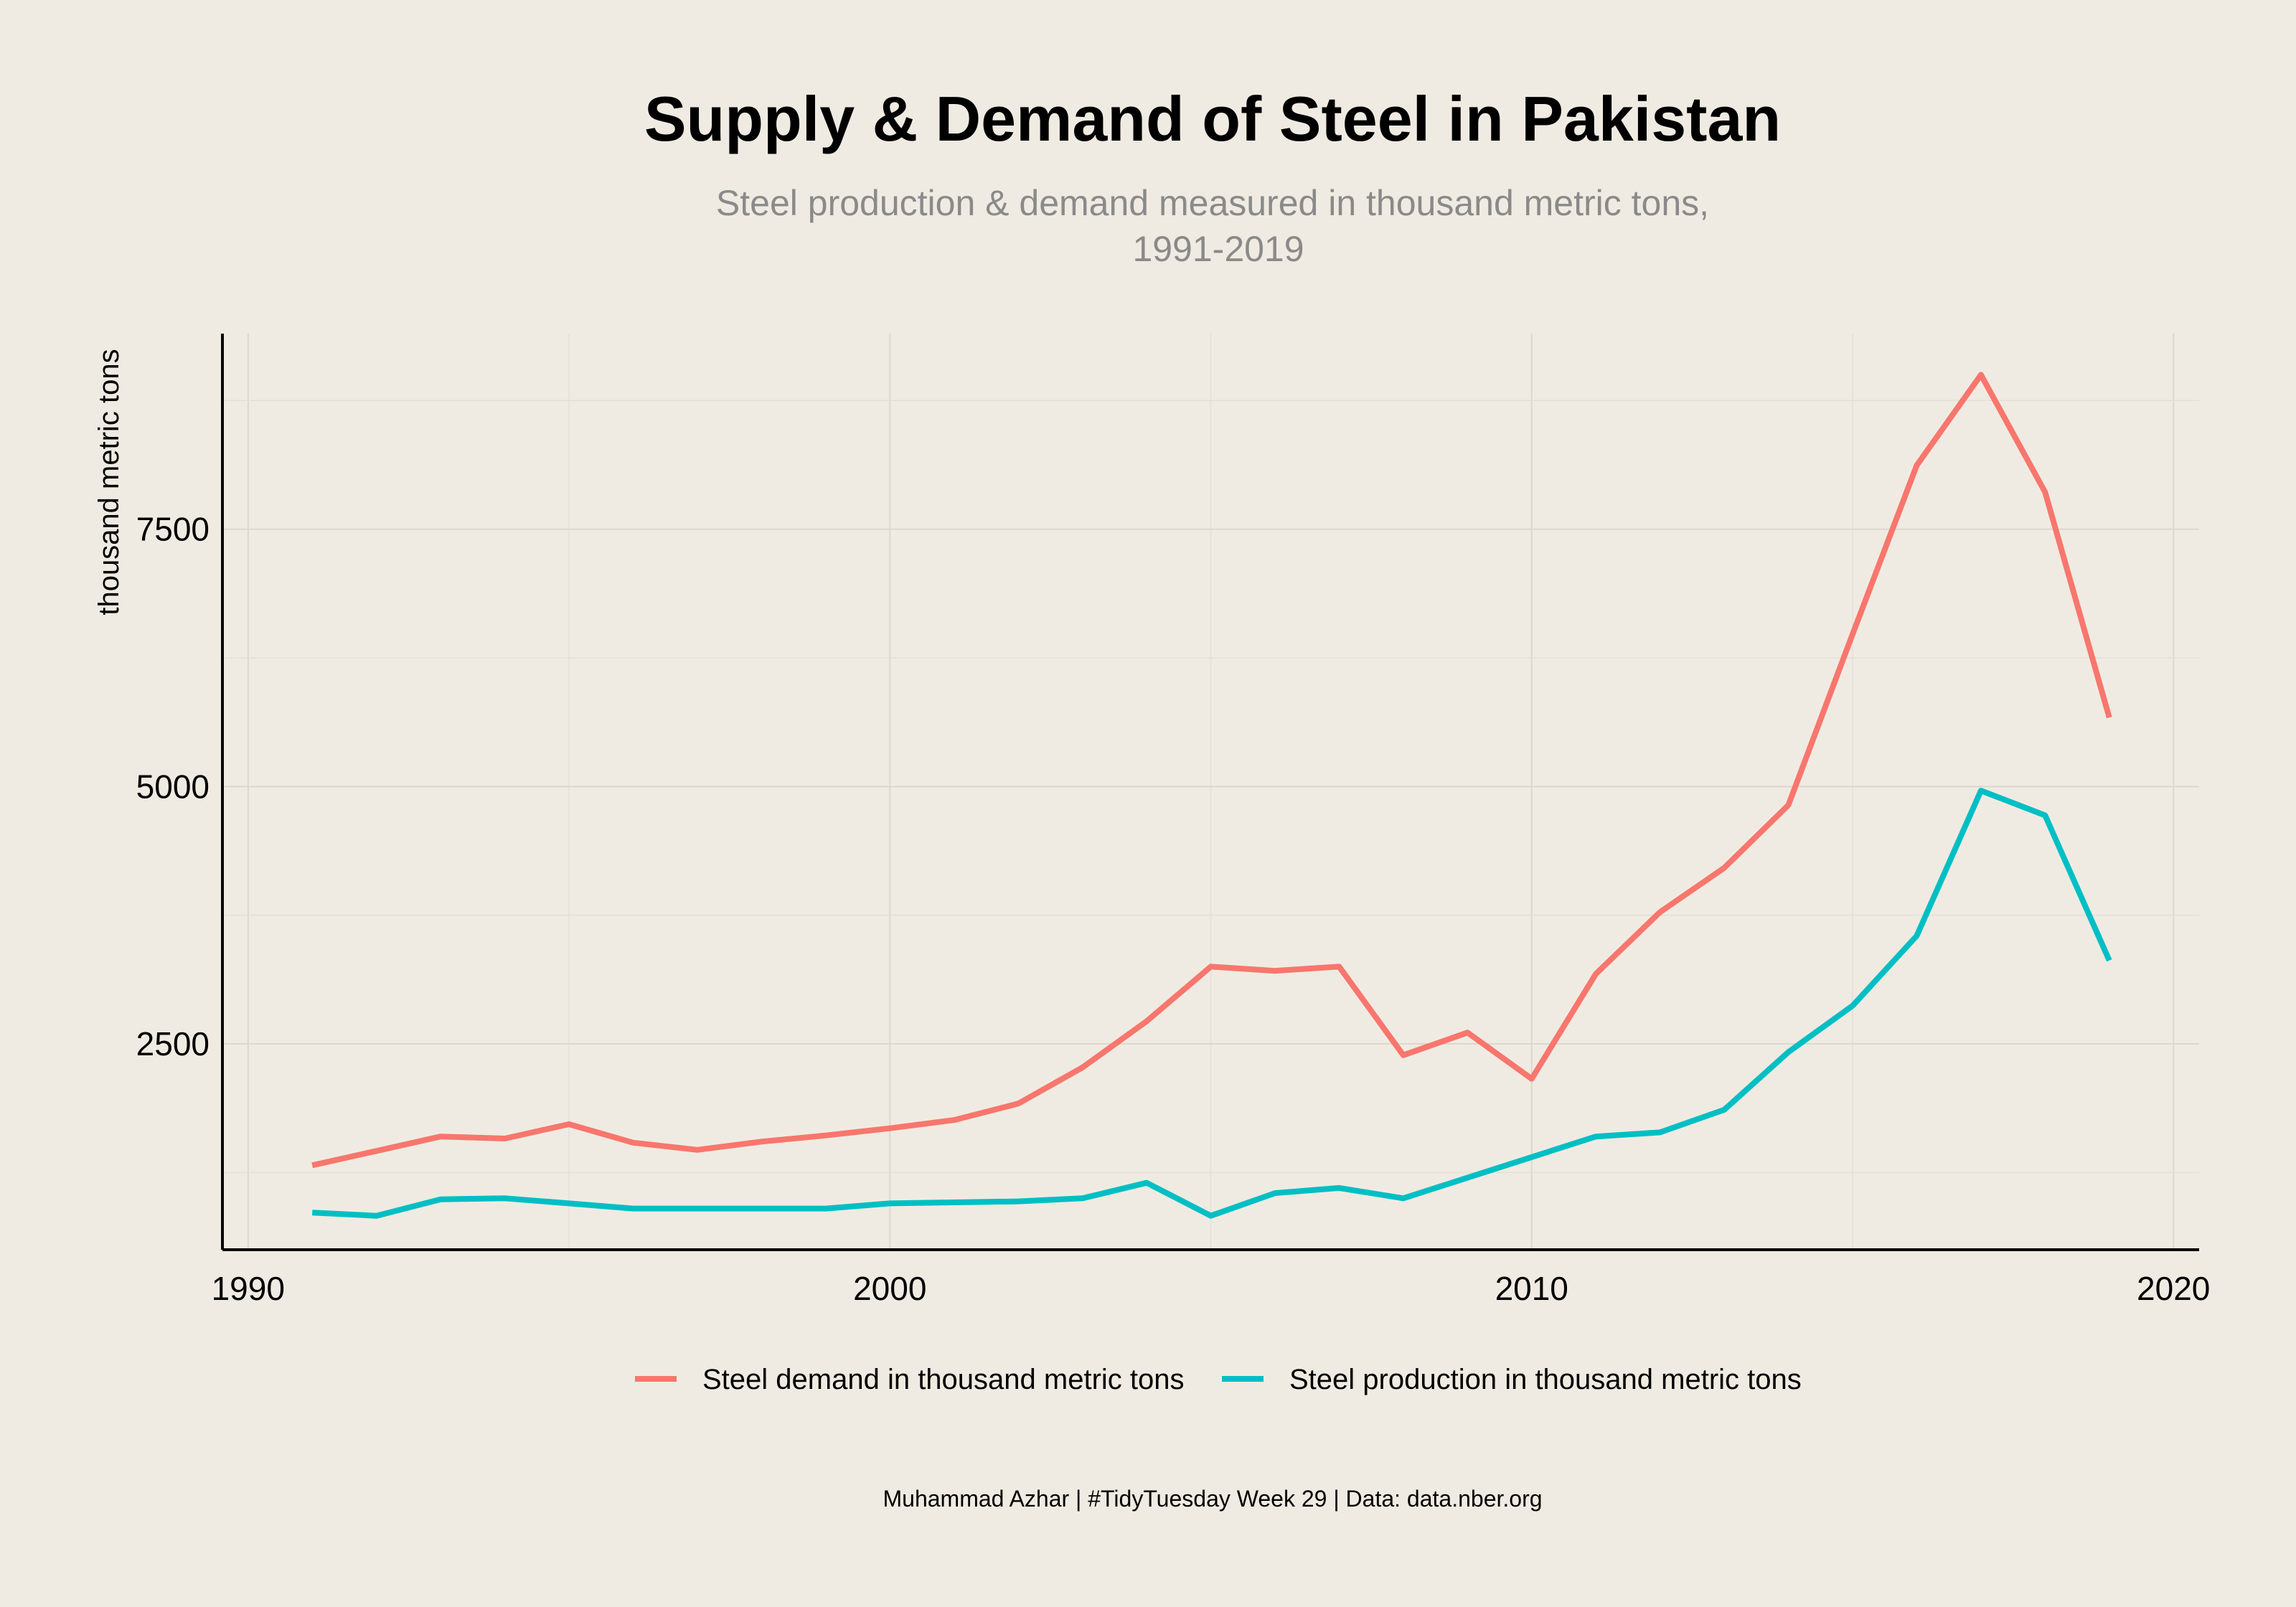  Describe the element at coordinates (249, 1288) in the screenshot. I see `x-tick-label-1990: 1990` at that location.